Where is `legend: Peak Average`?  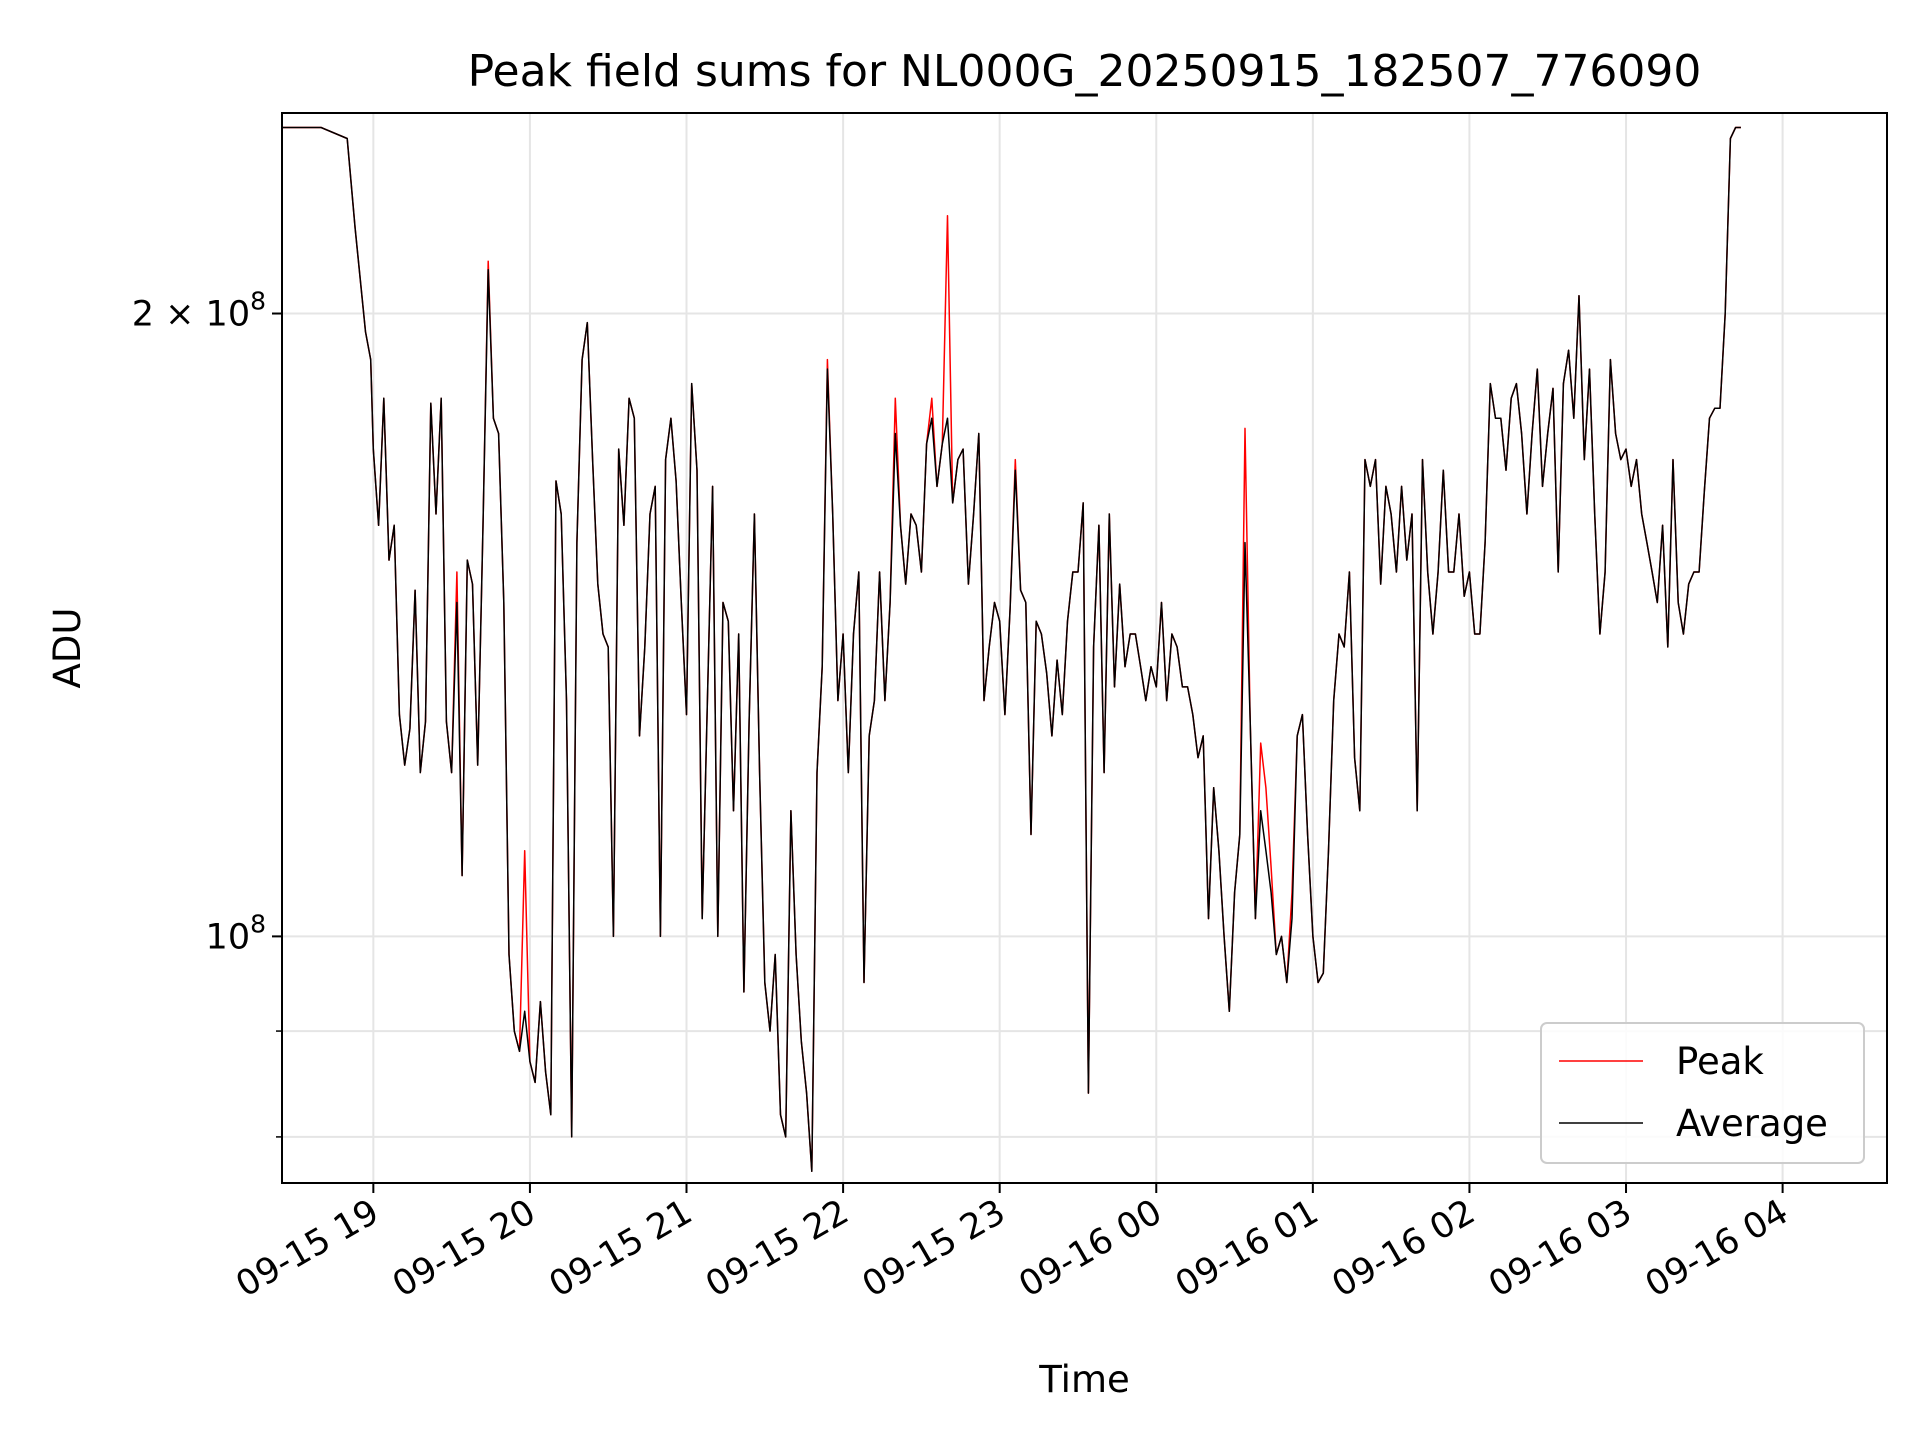
legend: Peak Average is located at coordinates (1702, 1093).